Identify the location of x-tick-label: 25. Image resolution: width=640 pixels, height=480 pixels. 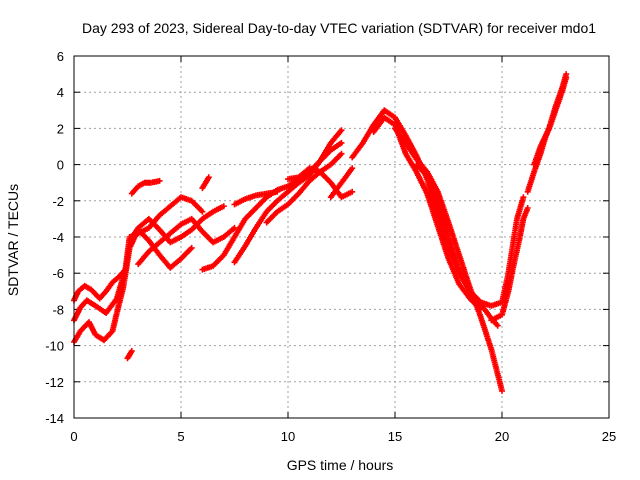
(609, 436).